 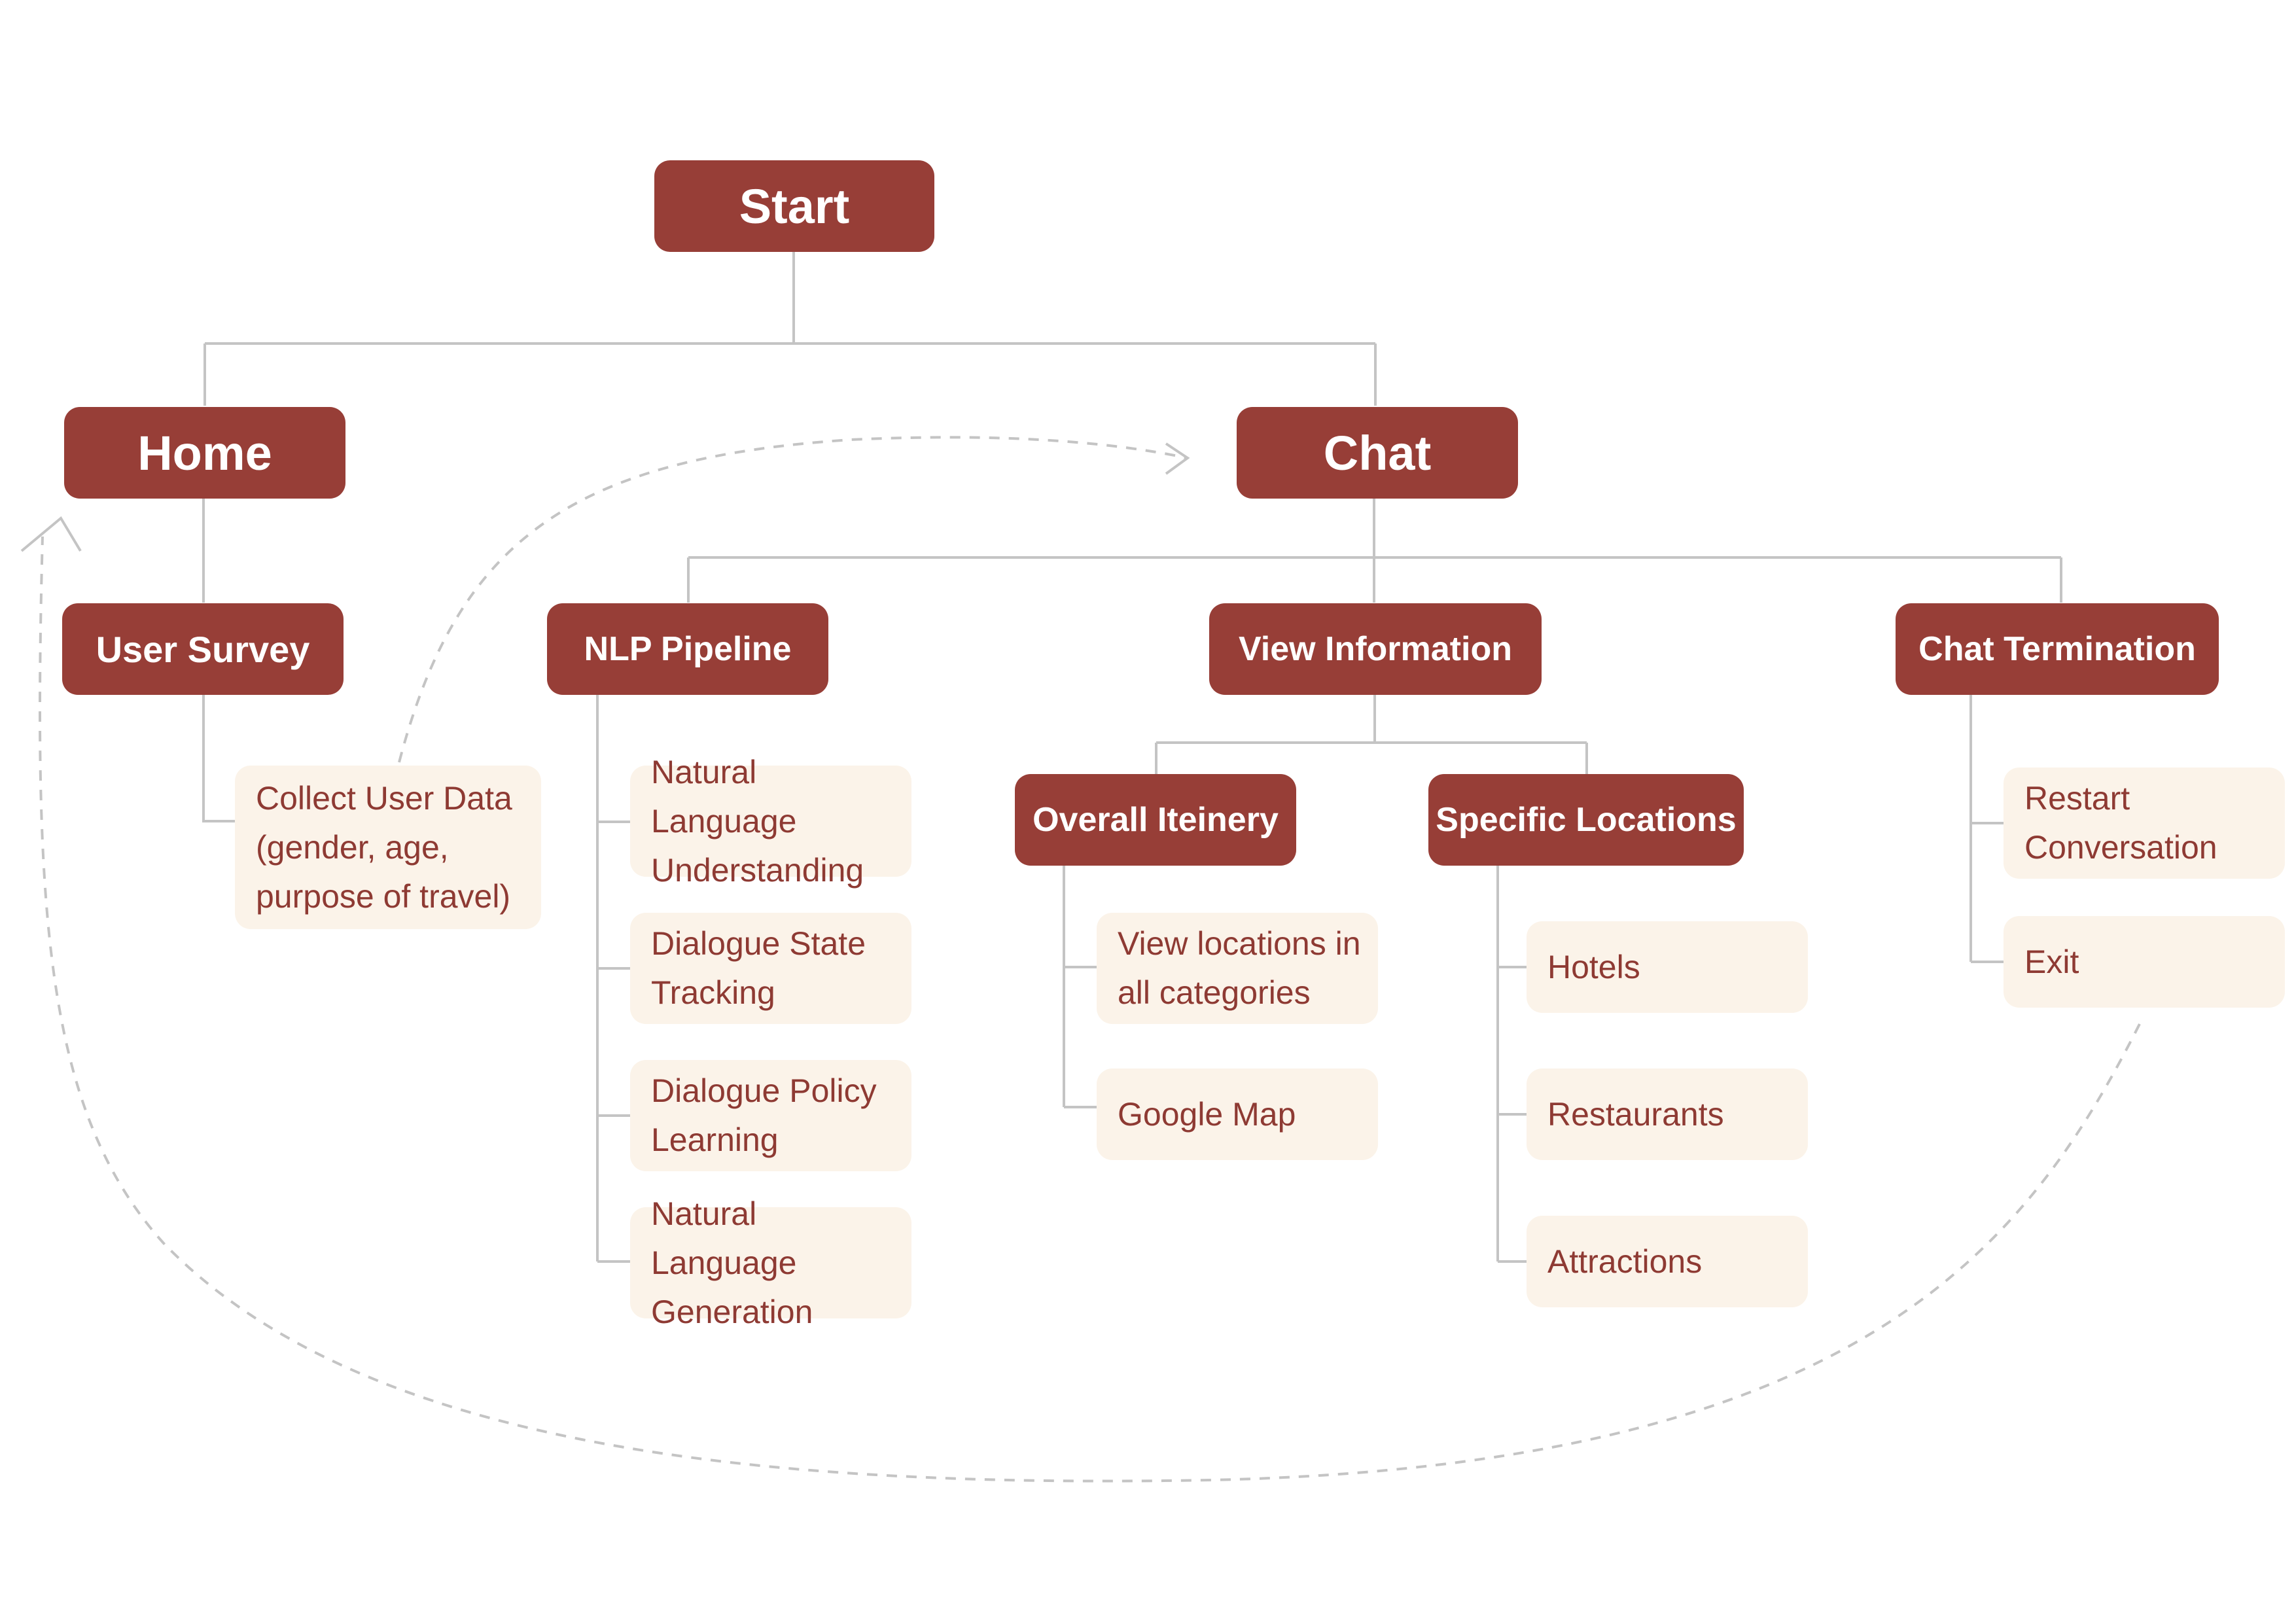 What do you see at coordinates (1237, 968) in the screenshot?
I see `node-view-locations: View locations in all categories` at bounding box center [1237, 968].